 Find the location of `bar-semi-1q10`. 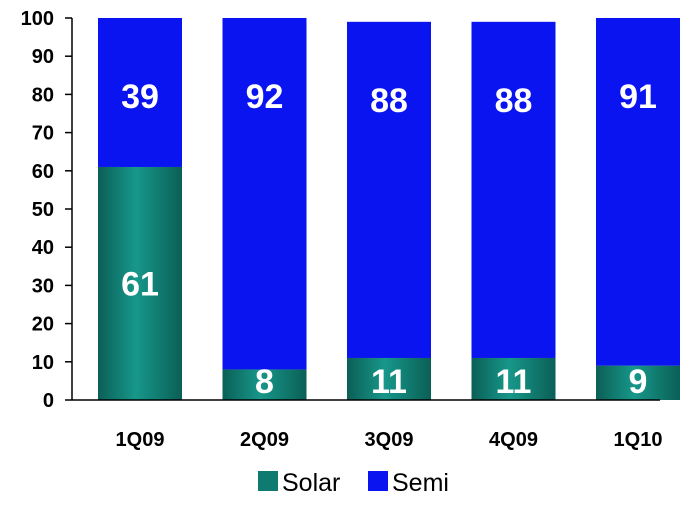

bar-semi-1q10 is located at coordinates (638, 192).